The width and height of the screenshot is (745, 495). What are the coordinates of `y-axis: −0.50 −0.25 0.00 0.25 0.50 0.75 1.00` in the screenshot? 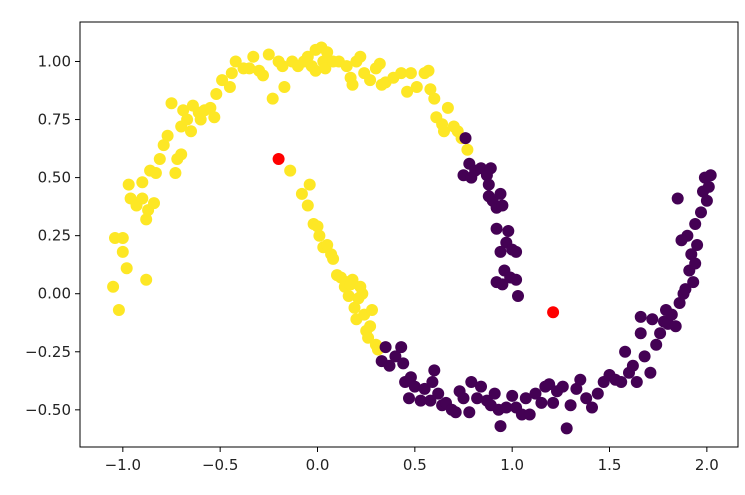 It's located at (52, 235).